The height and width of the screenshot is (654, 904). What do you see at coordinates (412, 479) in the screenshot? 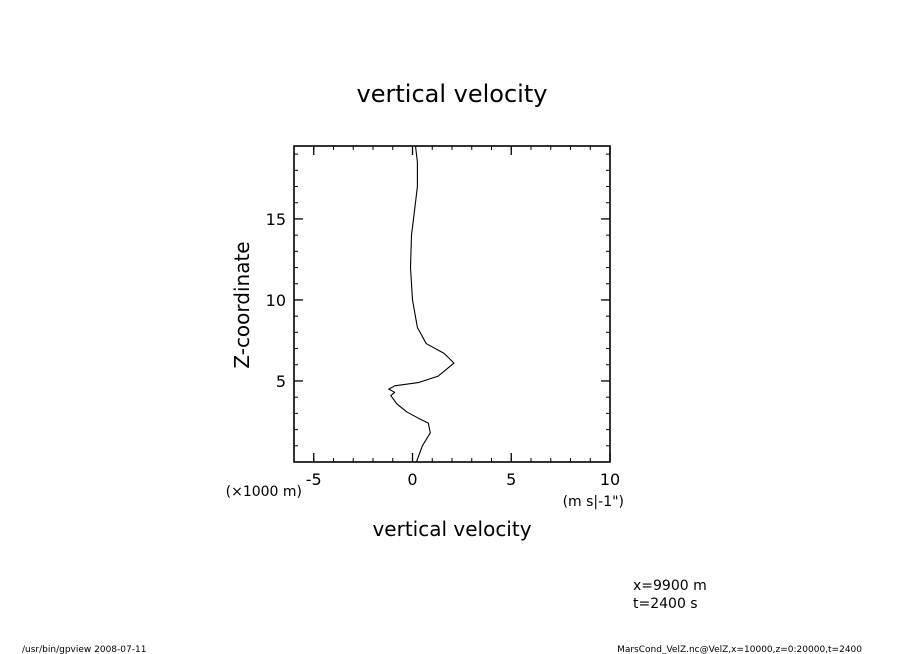
I see `x-tick-label: 0` at bounding box center [412, 479].